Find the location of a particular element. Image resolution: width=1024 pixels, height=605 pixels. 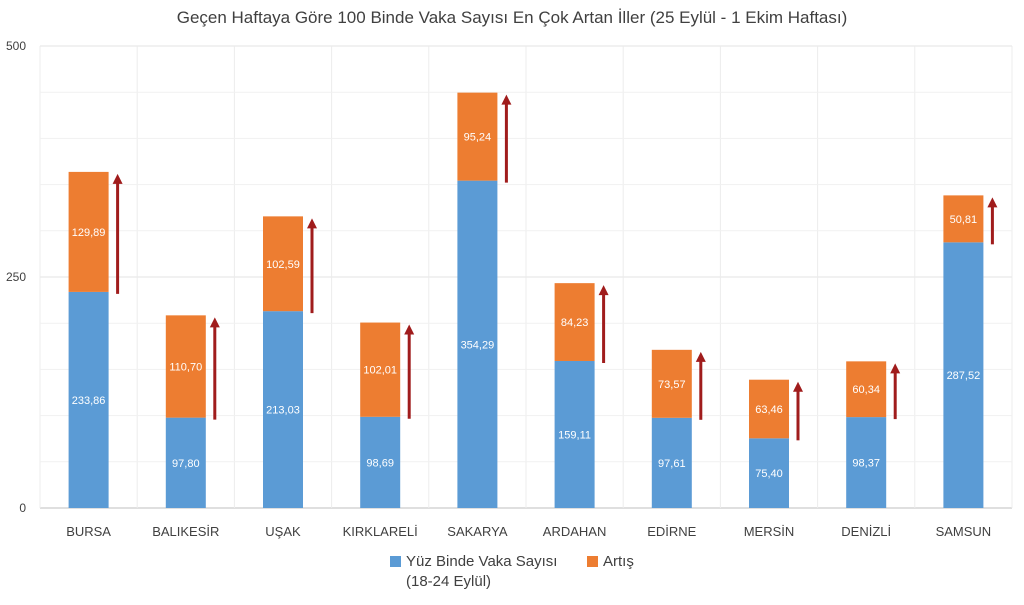

legend-swatch-base is located at coordinates (395, 561).